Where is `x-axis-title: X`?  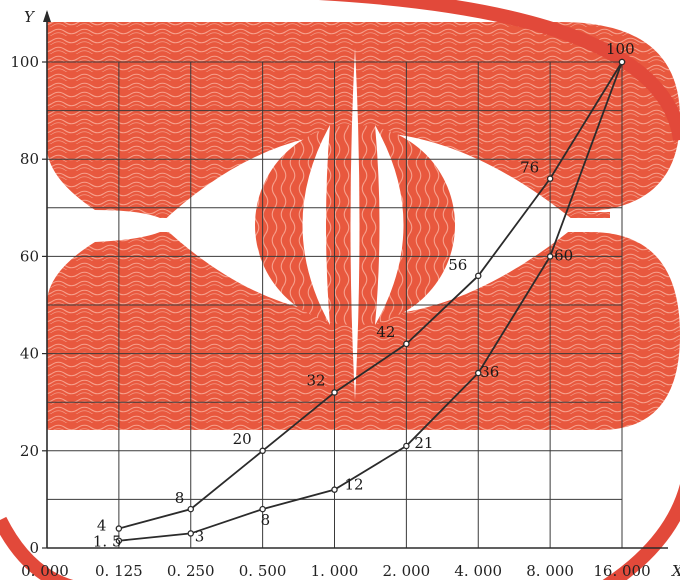
x-axis-title: X is located at coordinates (675, 571).